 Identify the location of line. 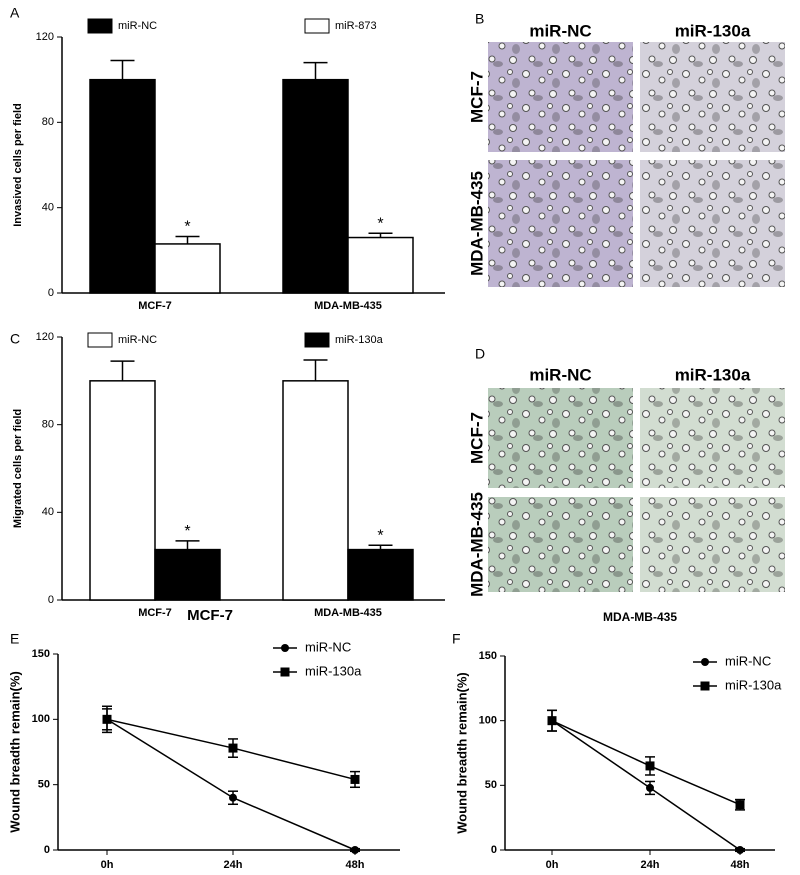
(646, 785).